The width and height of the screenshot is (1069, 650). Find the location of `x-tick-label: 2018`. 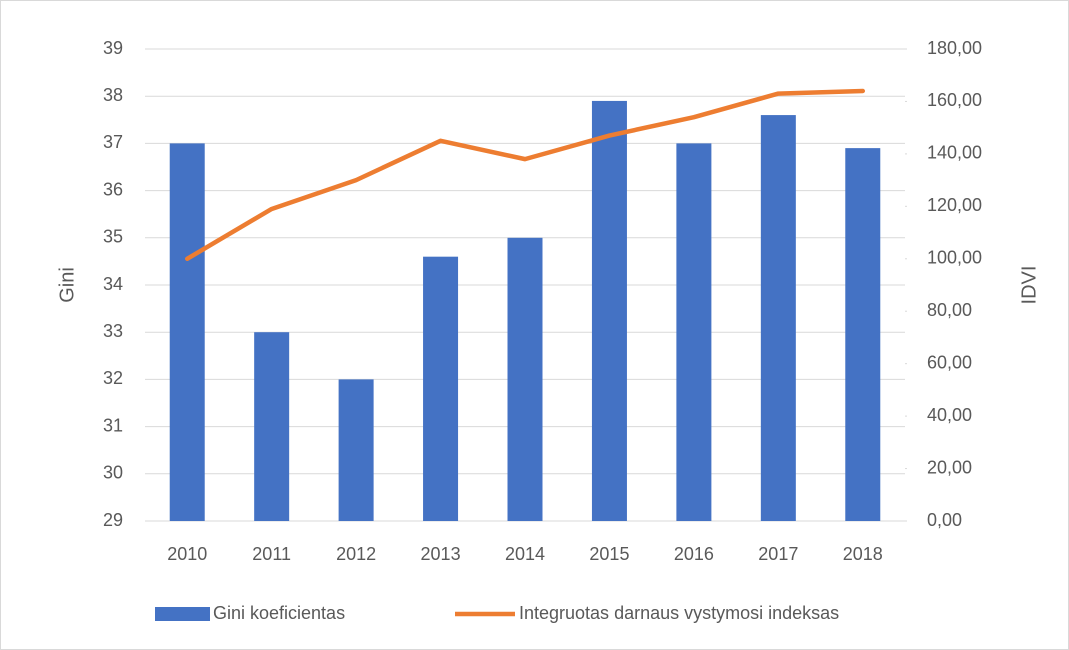

x-tick-label: 2018 is located at coordinates (863, 554).